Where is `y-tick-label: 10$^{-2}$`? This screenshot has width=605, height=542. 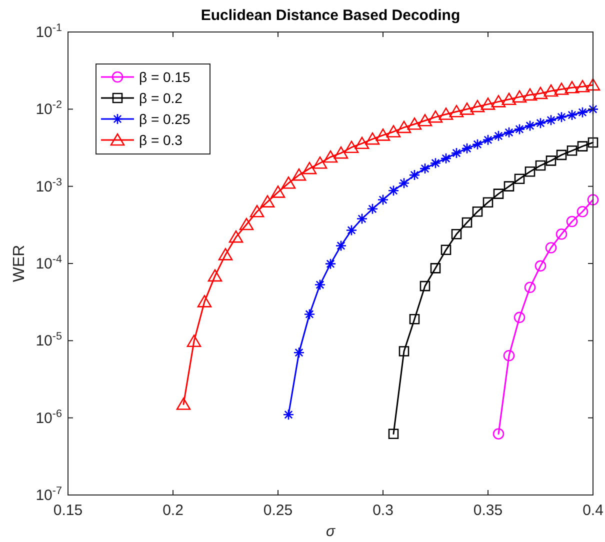 y-tick-label: 10$^{-2}$ is located at coordinates (49, 108).